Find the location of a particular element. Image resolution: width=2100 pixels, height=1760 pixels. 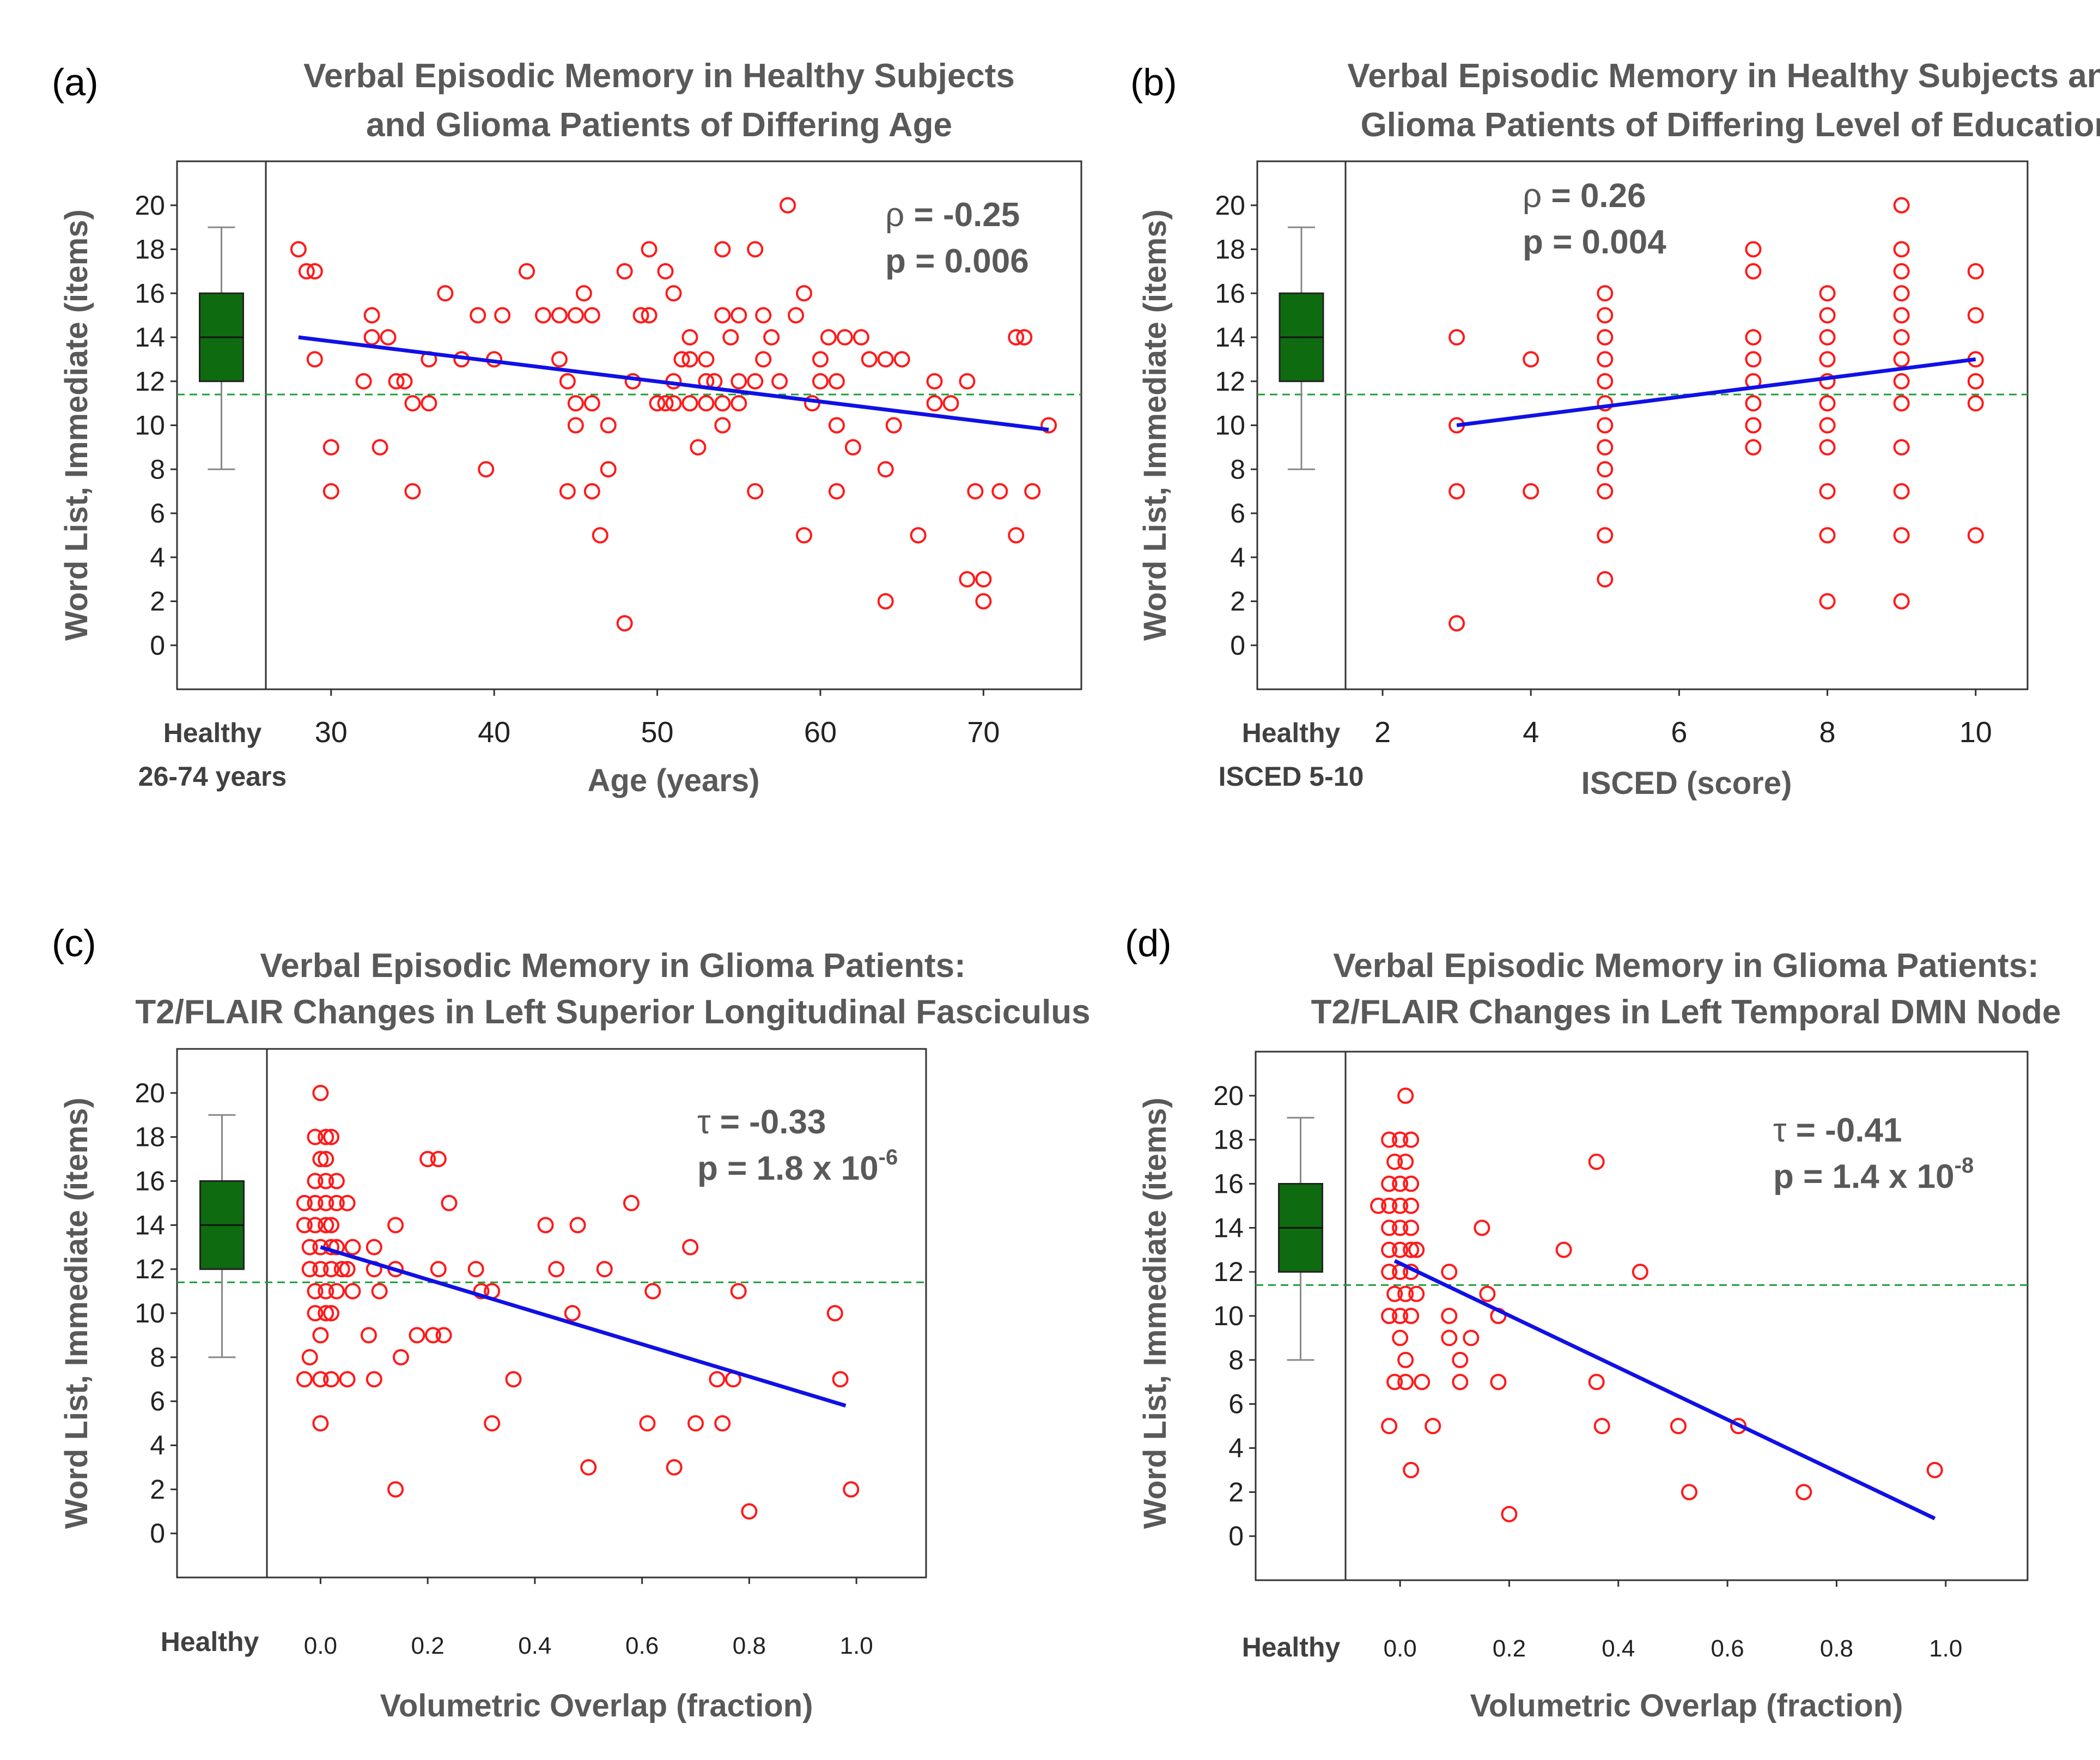

x-tick-label: 2 is located at coordinates (1382, 732).